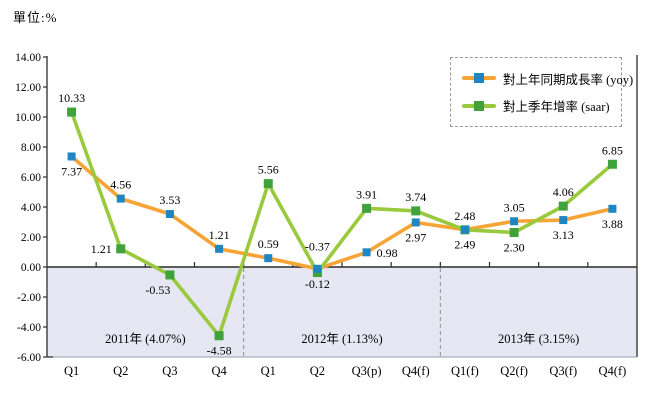 The image size is (650, 400). I want to click on yoy-value-label: 4.56, so click(120, 185).